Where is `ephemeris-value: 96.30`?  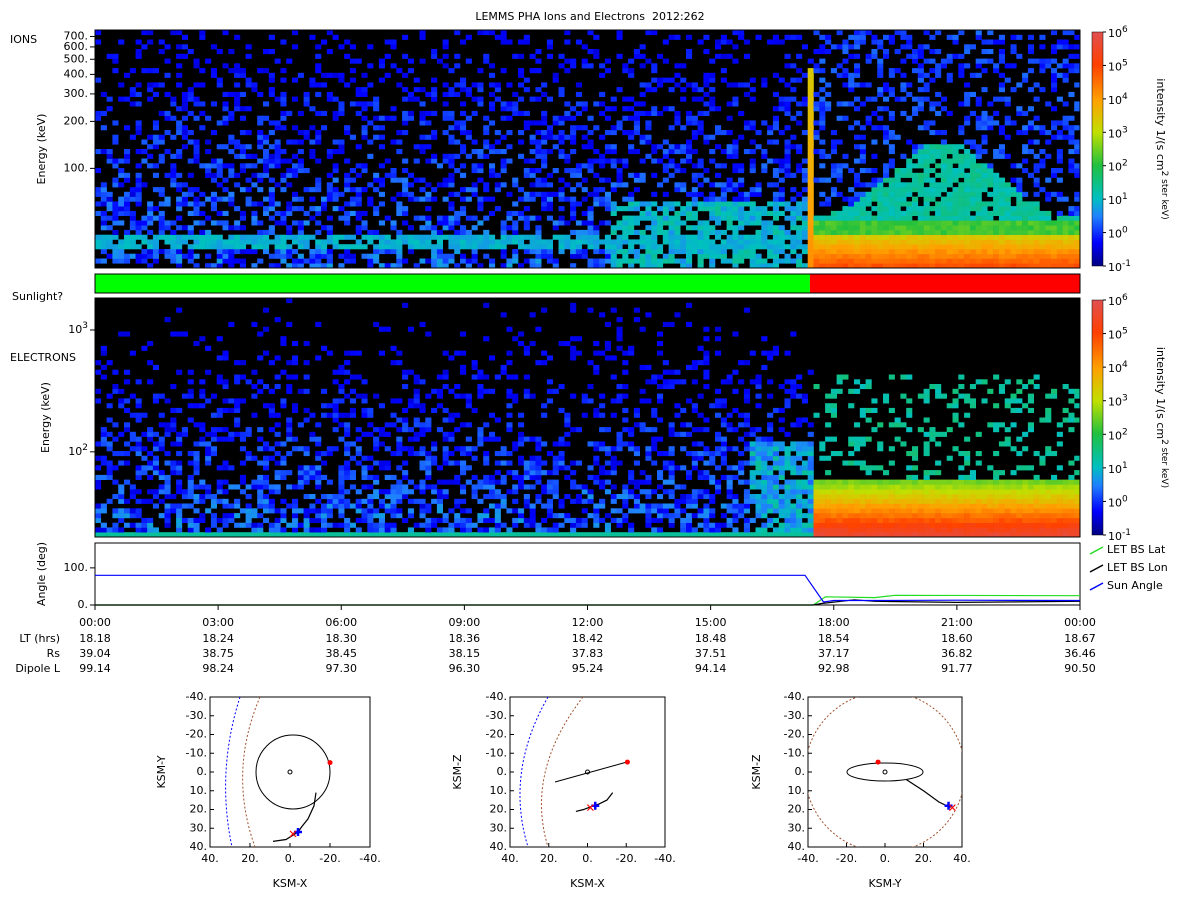 ephemeris-value: 96.30 is located at coordinates (465, 668).